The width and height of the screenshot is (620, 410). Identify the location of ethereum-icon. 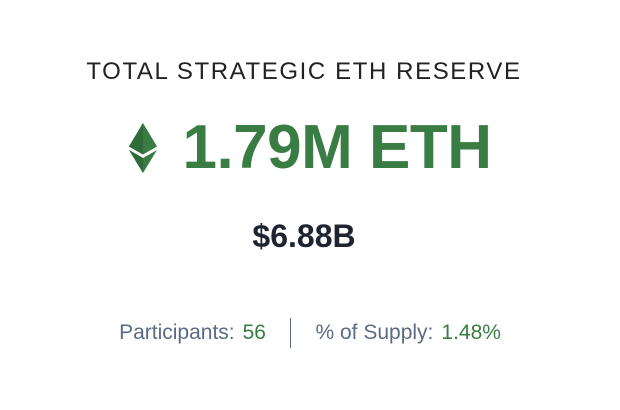
(143, 148).